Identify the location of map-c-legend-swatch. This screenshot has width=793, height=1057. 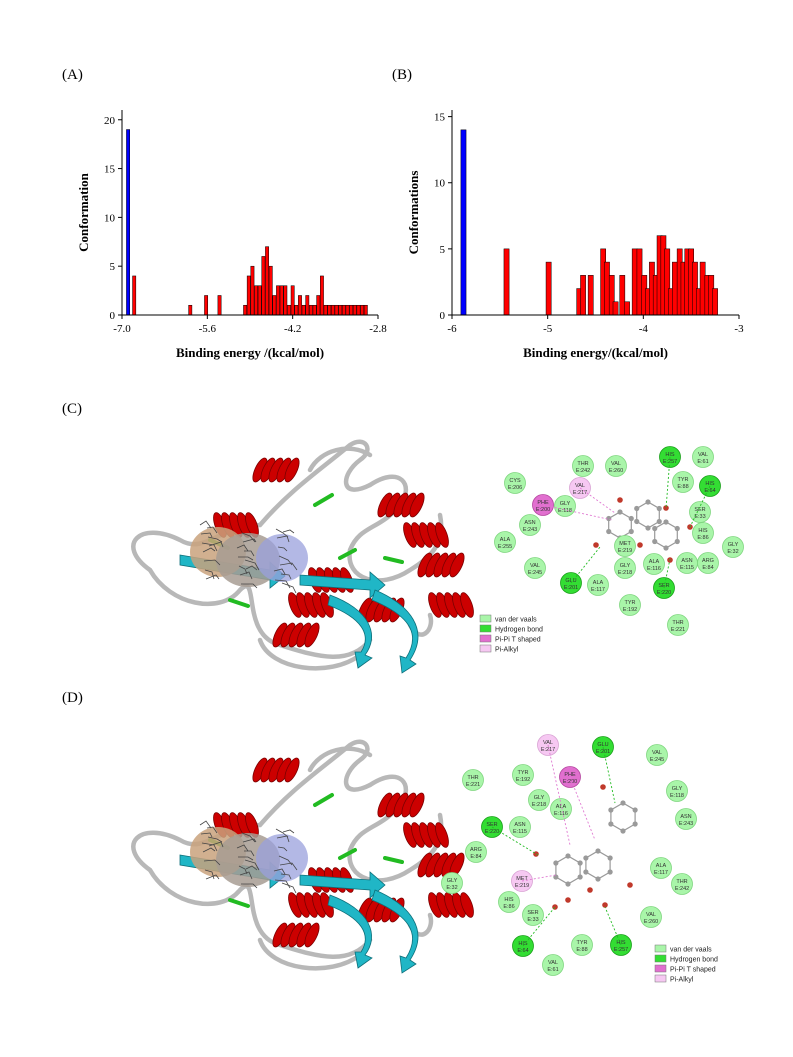
(485, 618).